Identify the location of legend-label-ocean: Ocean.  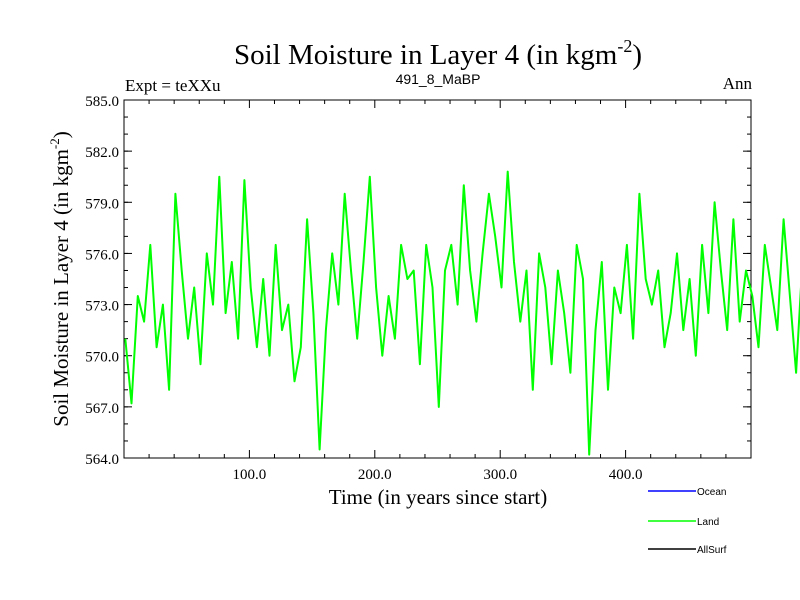
(711, 492).